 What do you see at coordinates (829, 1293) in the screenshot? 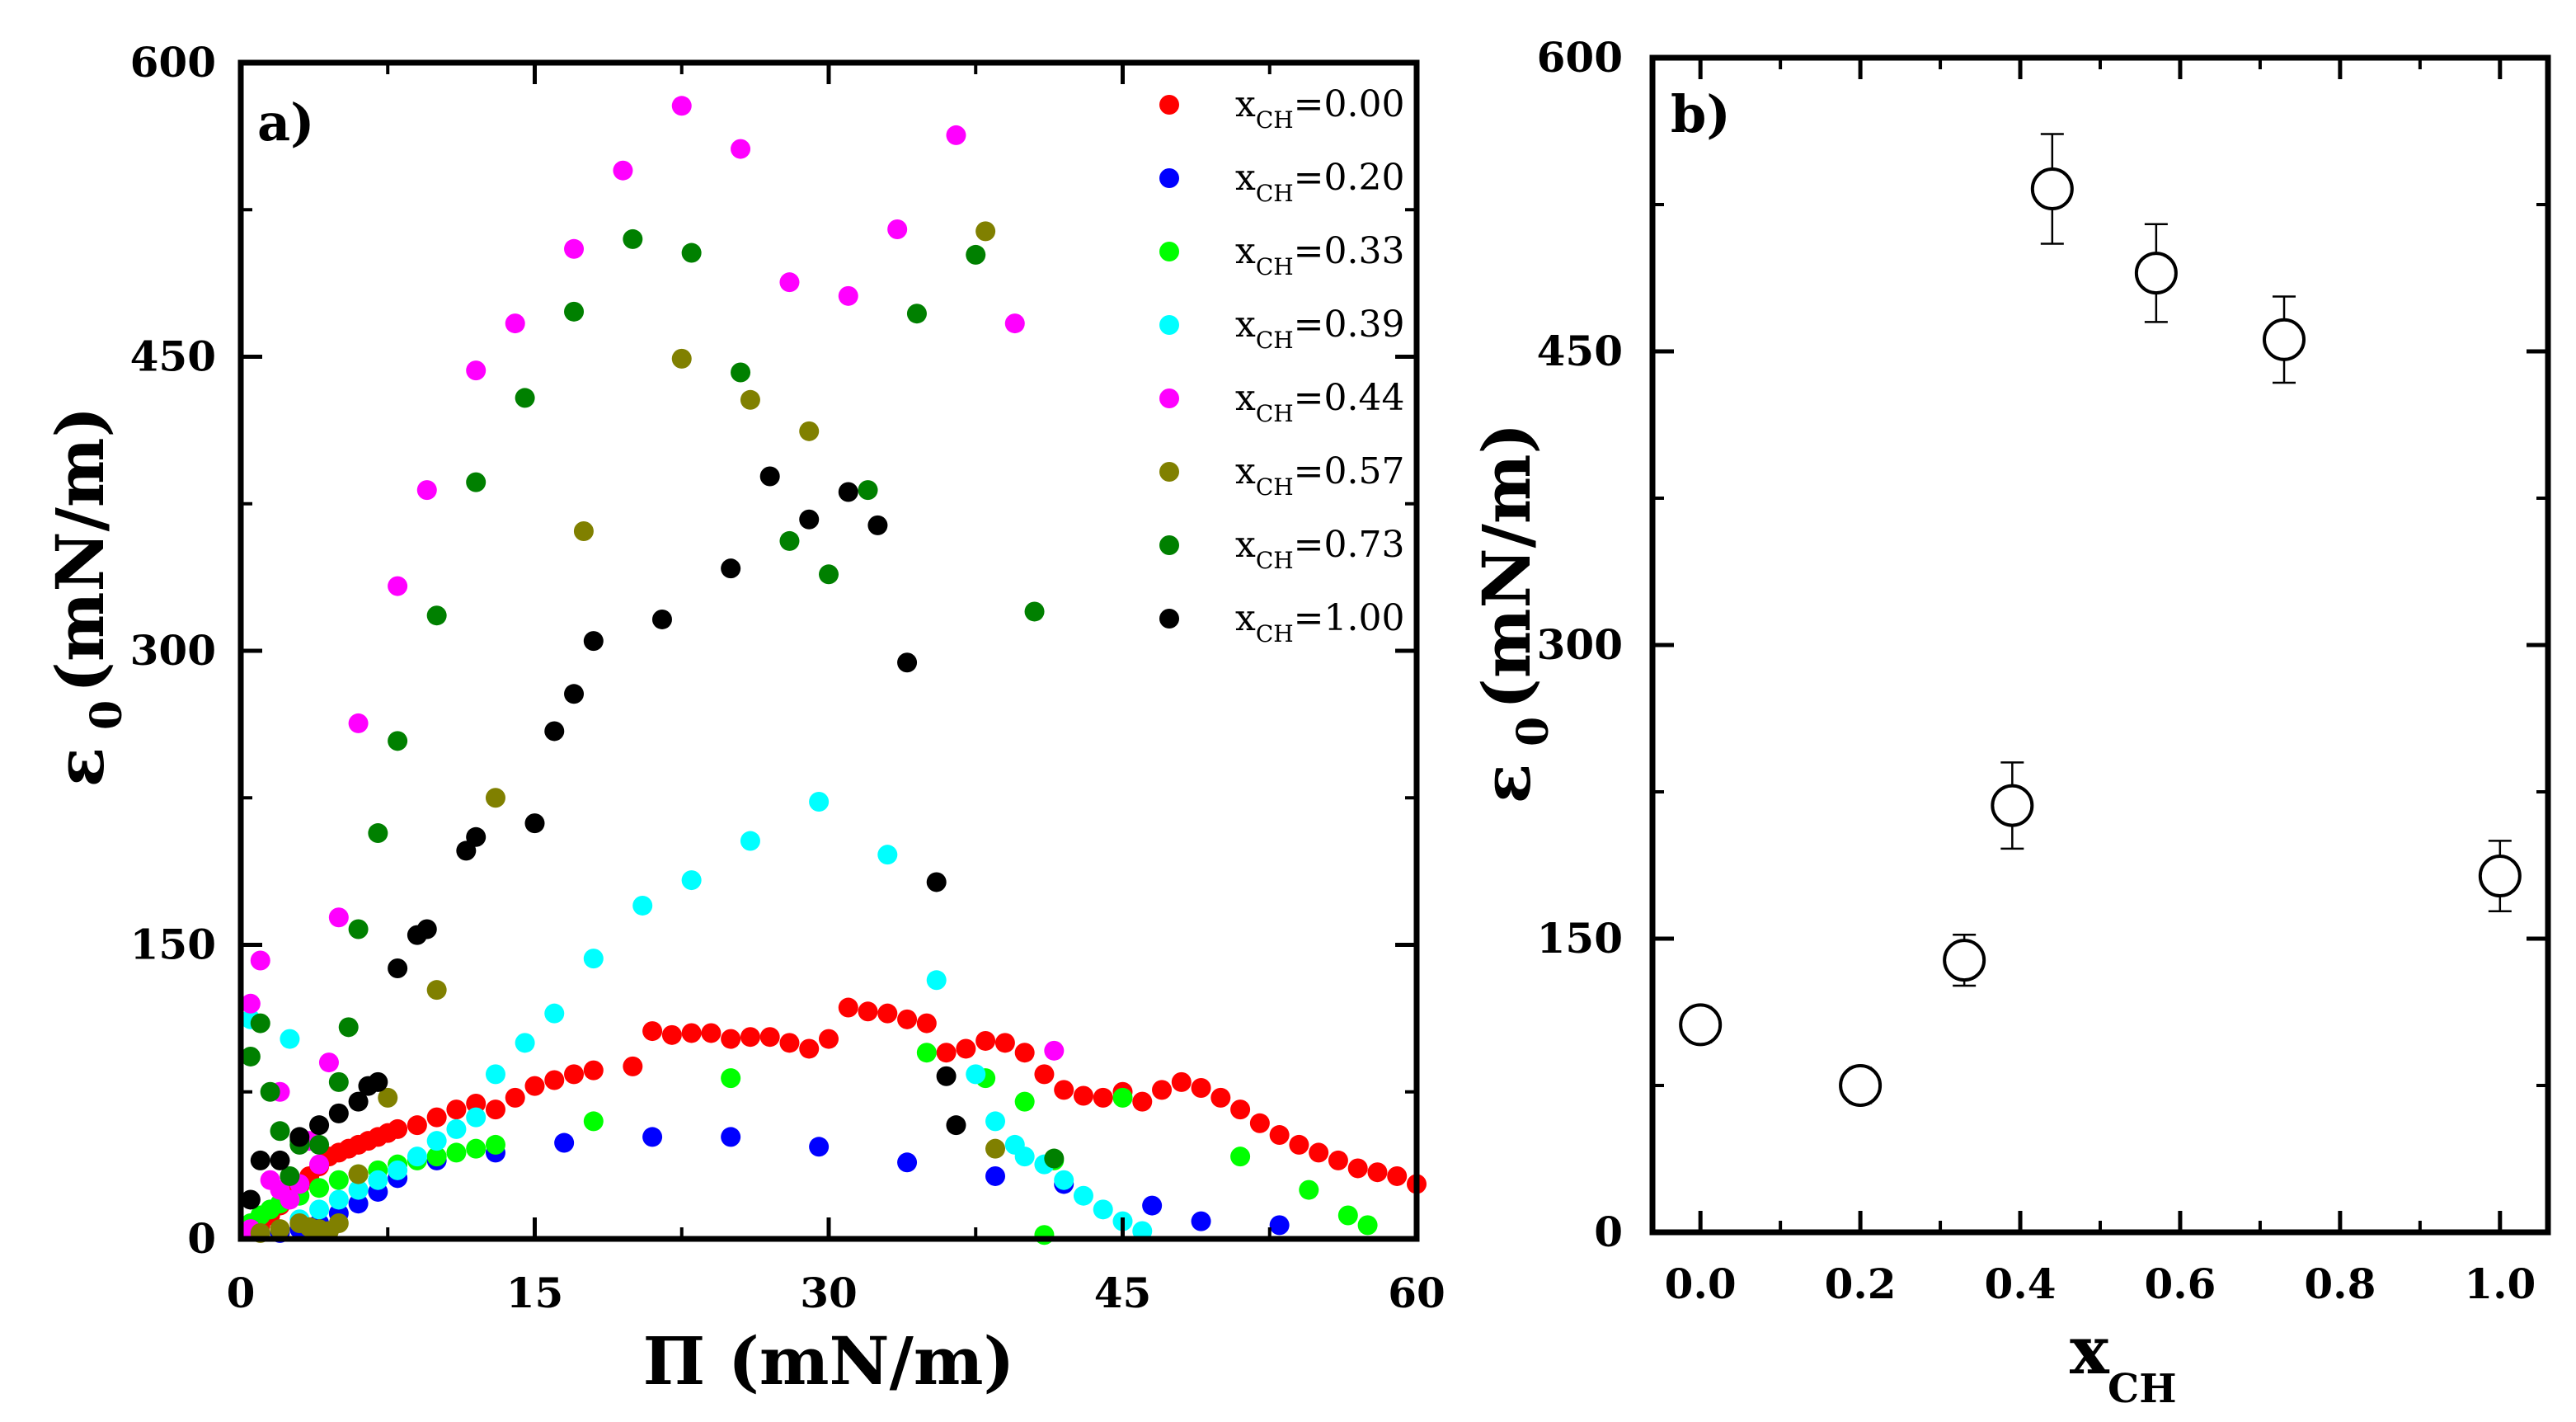
I see `x-tick-label: 30` at bounding box center [829, 1293].